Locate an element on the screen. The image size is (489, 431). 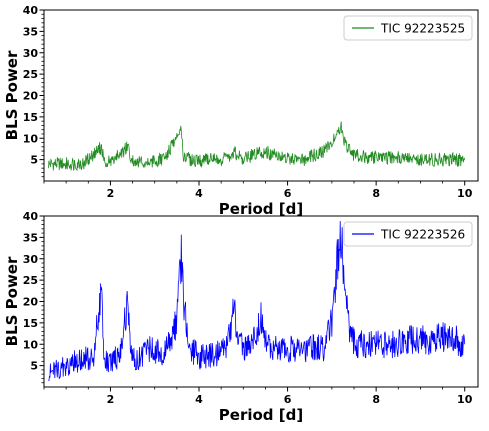
legend-entry: TIC 92223525 is located at coordinates (422, 29).